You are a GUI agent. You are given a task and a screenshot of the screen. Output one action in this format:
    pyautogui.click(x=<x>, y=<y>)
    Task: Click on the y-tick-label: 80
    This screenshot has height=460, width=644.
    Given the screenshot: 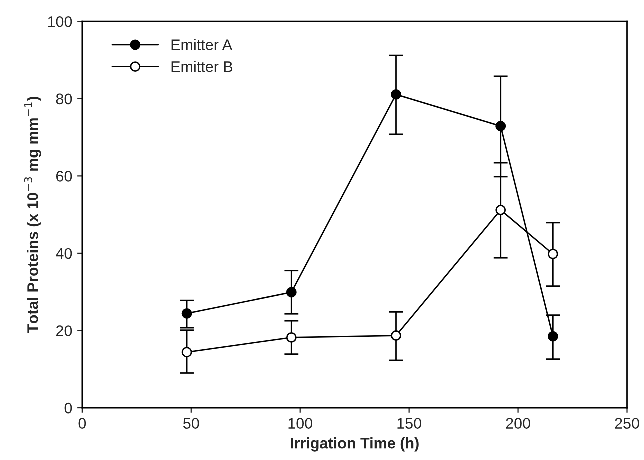 What is the action you would take?
    pyautogui.click(x=64, y=99)
    